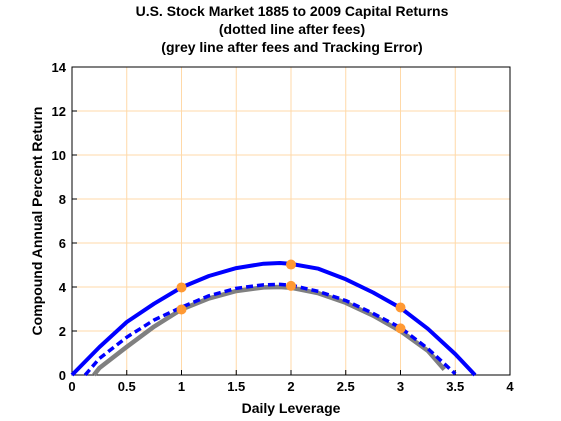  What do you see at coordinates (59, 155) in the screenshot?
I see `y-tick-label: 10` at bounding box center [59, 155].